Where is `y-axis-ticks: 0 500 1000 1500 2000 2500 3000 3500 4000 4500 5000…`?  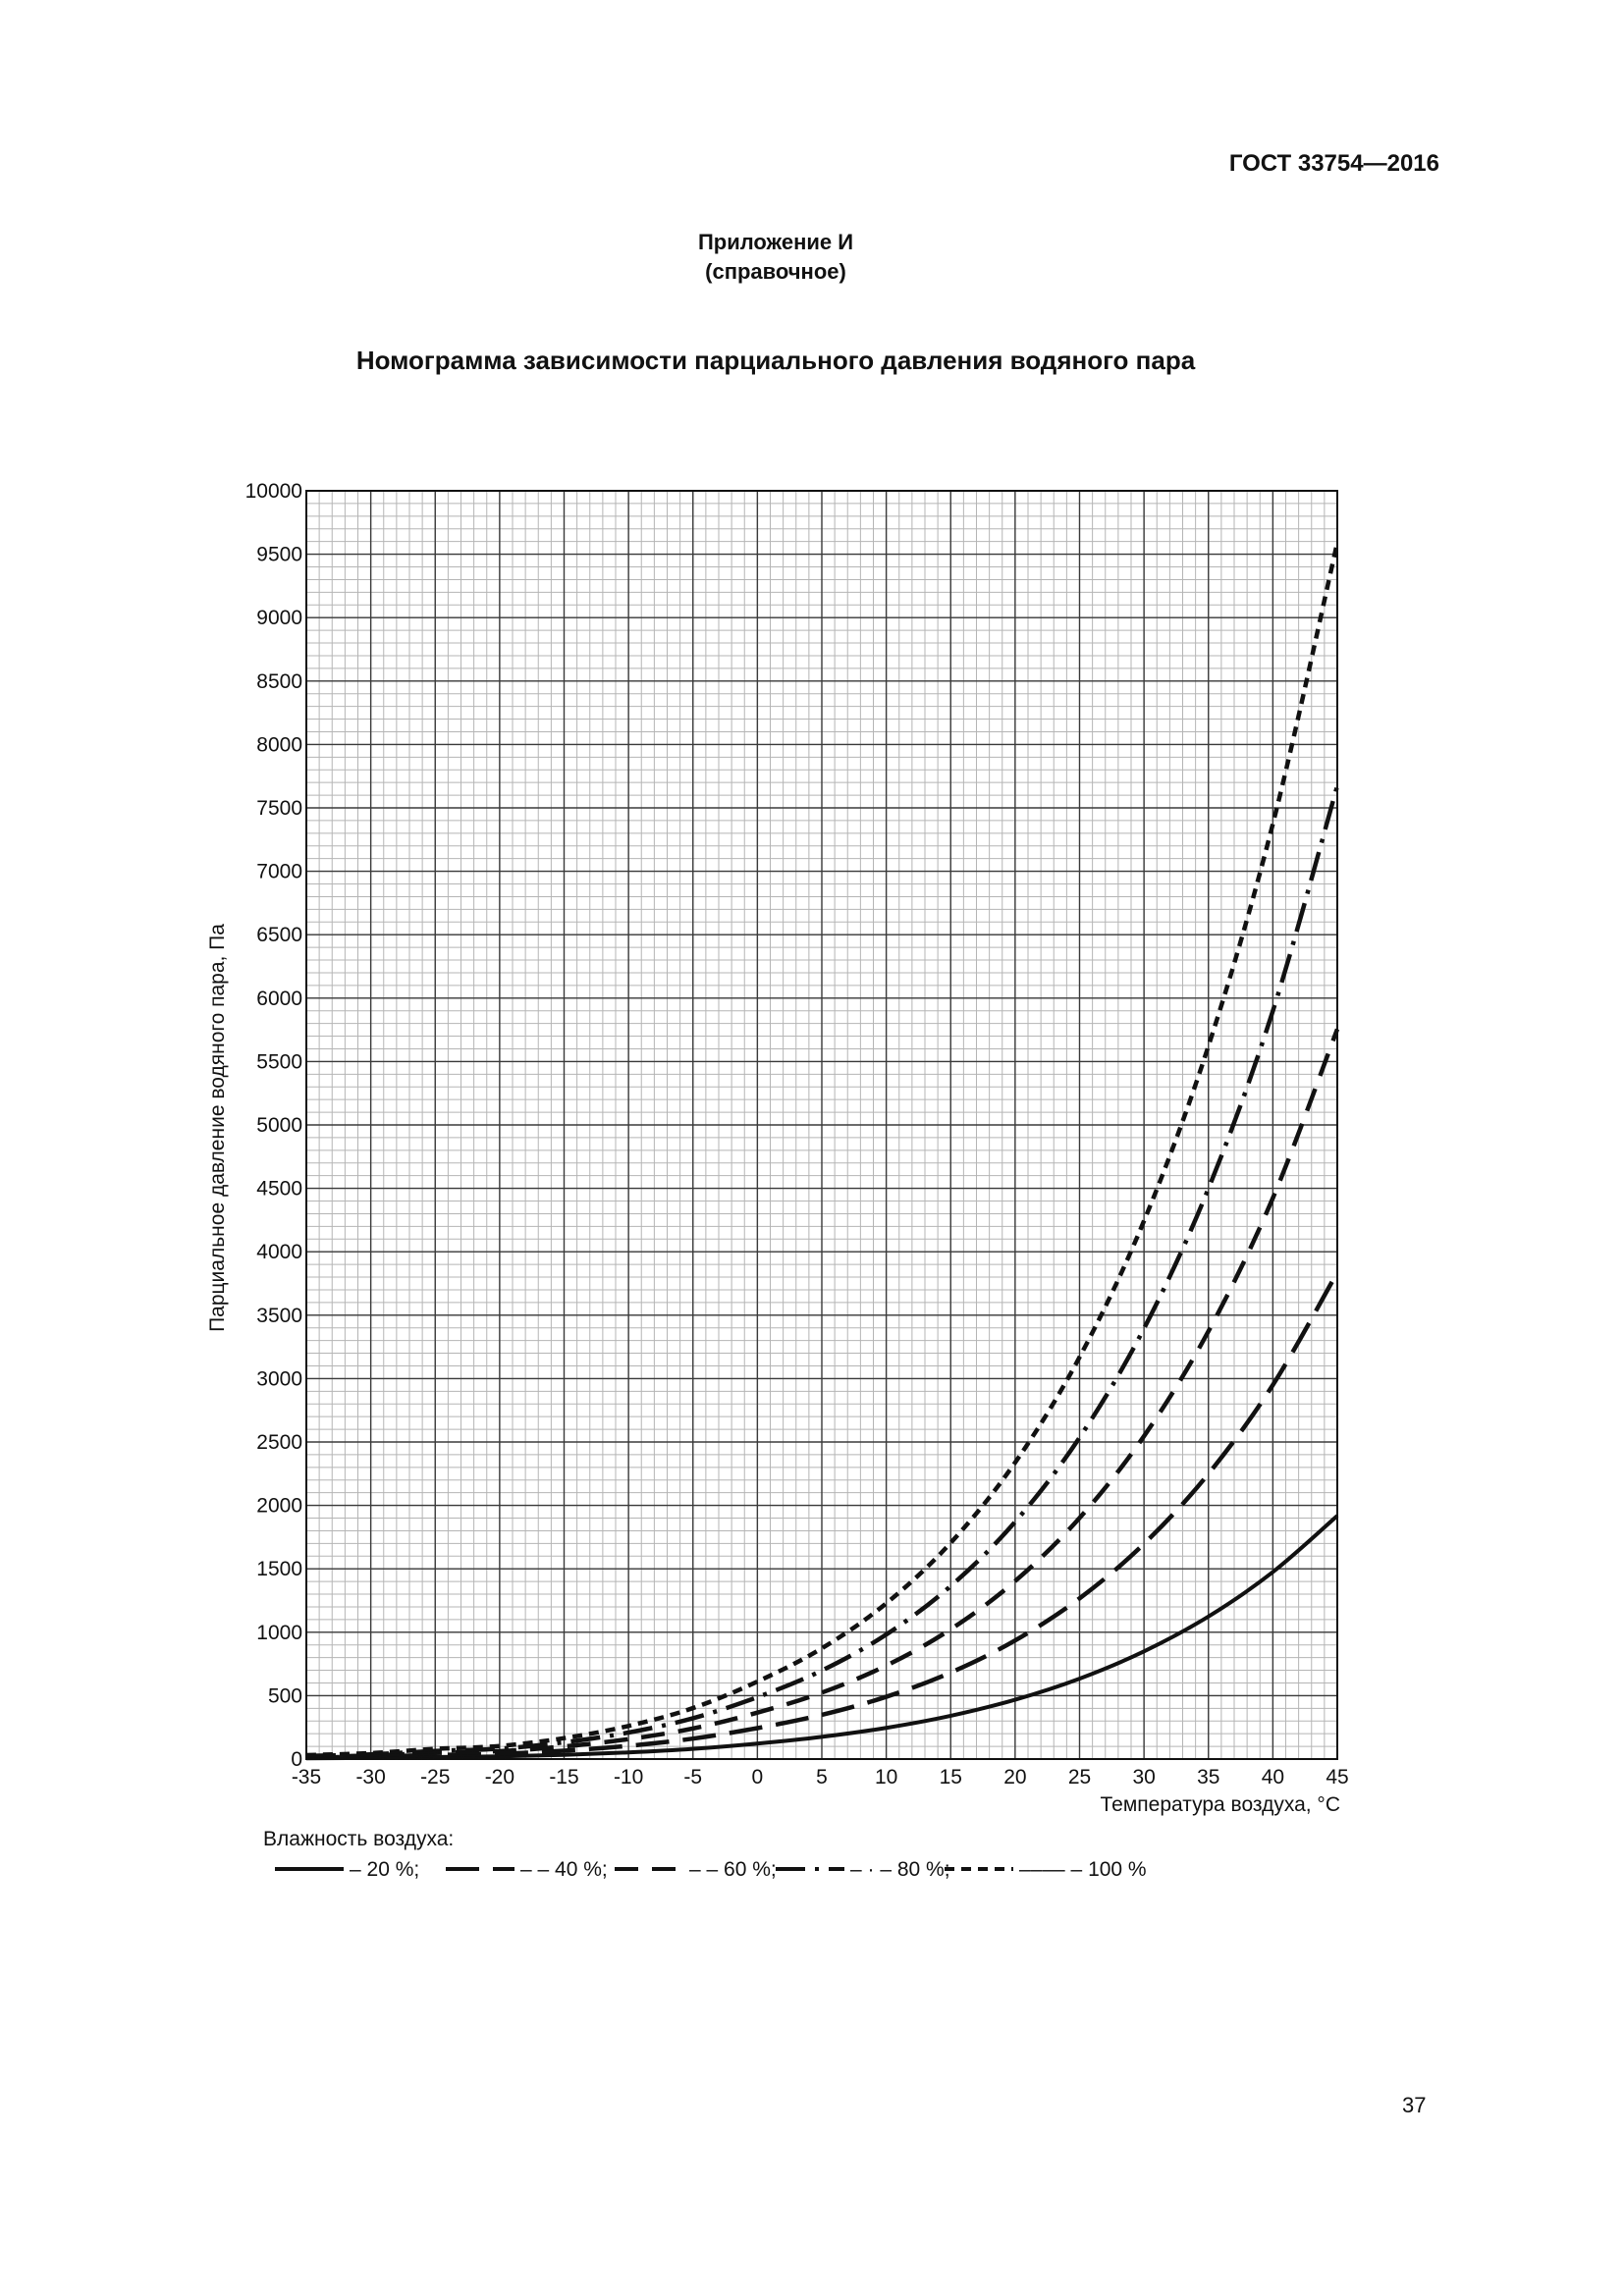
y-axis-ticks: 0 500 1000 1500 2000 2500 3000 3500 4000 4500 5000… is located at coordinates (273, 1125).